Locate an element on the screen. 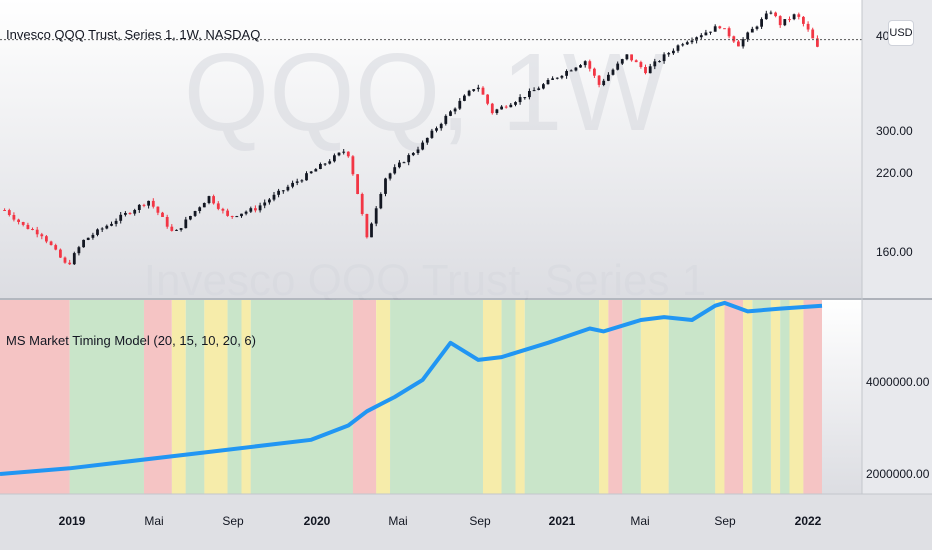 The height and width of the screenshot is (550, 932). symbol-watermark: QQQ, 1W is located at coordinates (425, 92).